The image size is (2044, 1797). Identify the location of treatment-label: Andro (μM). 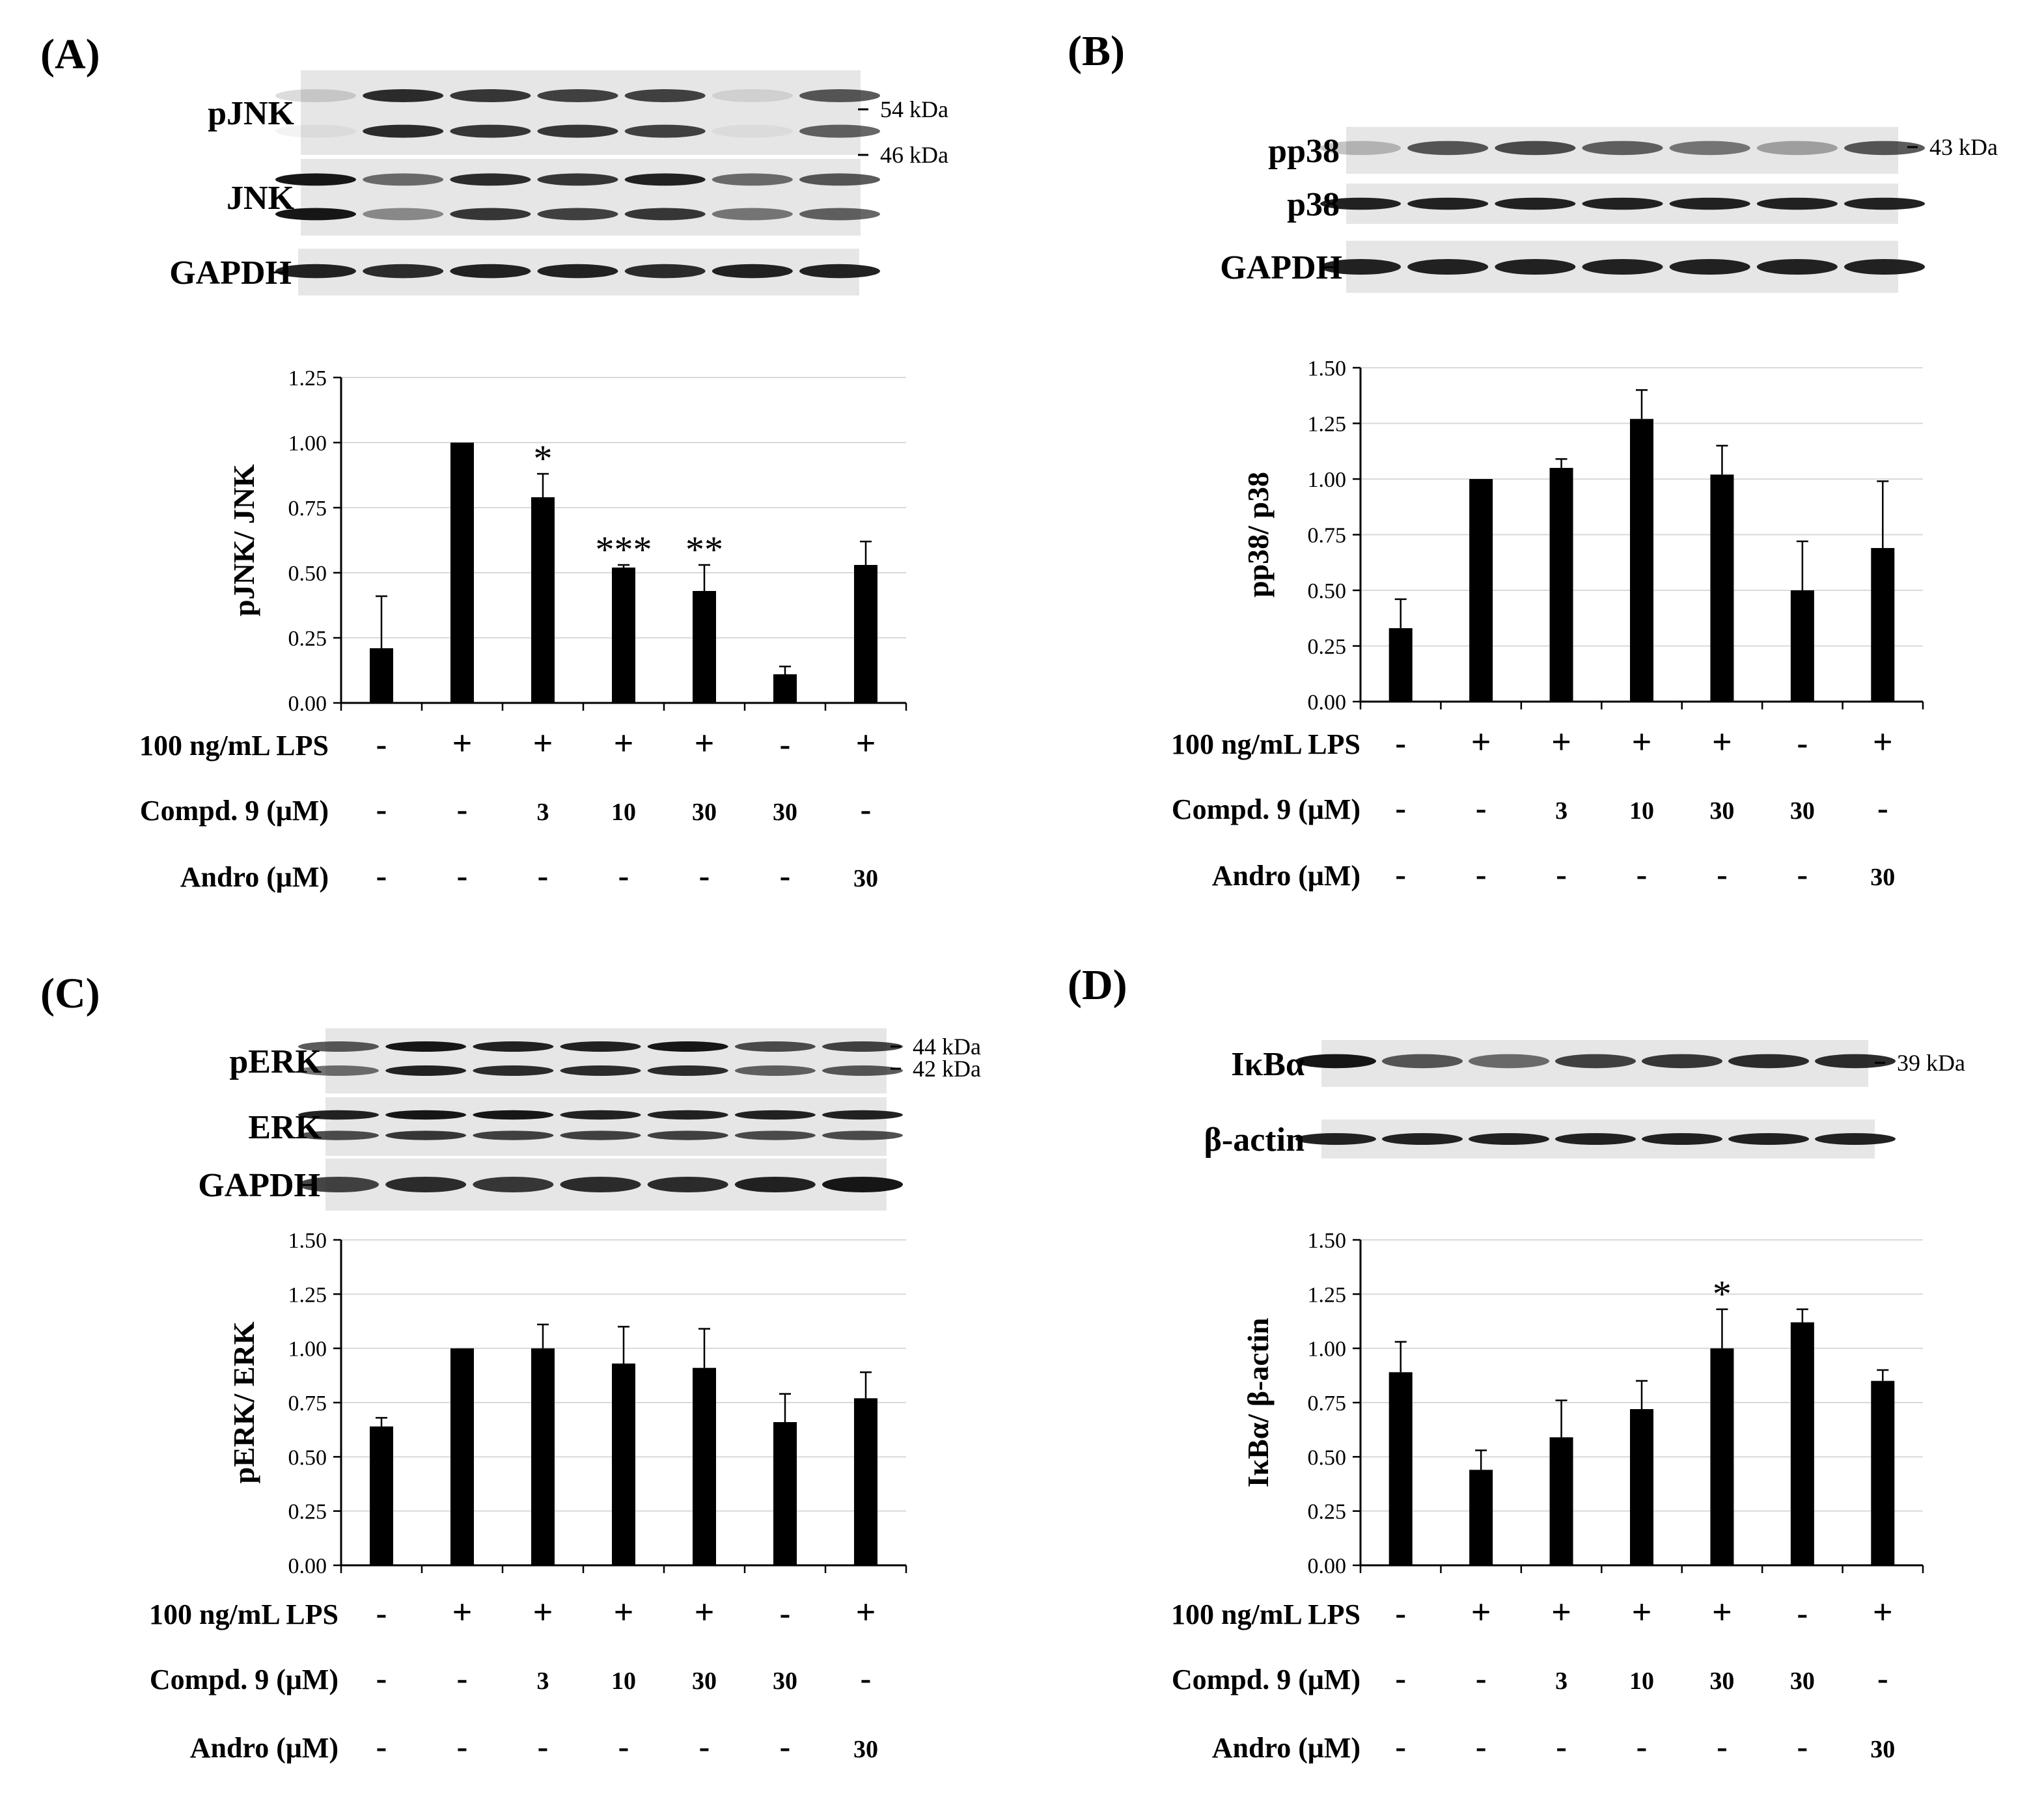
(264, 1748).